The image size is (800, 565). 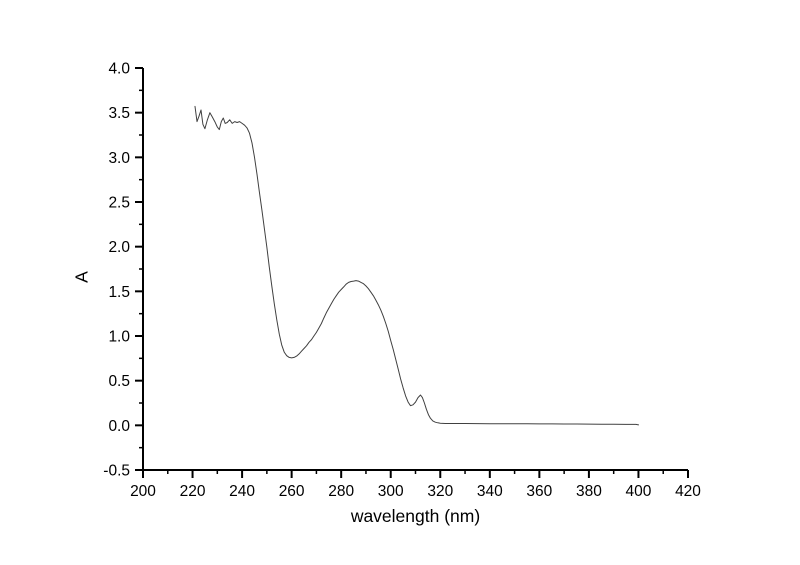 I want to click on y-tick-label: 3.0, so click(x=119, y=158).